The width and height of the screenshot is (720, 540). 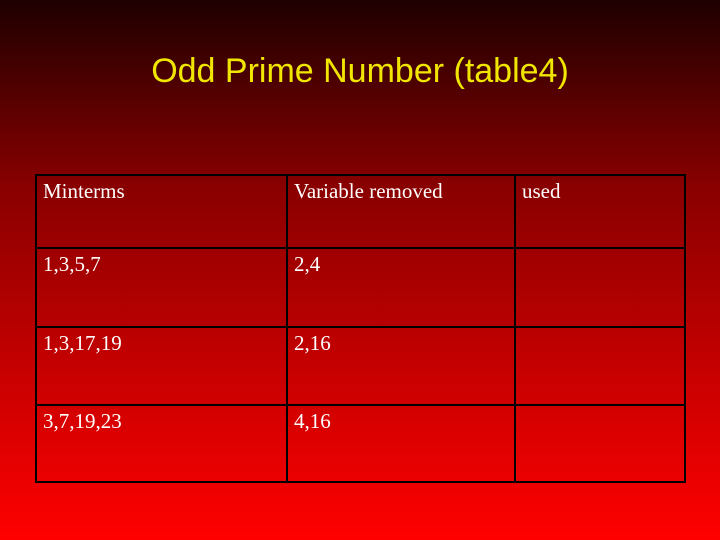 I want to click on cell-text: 1,3,17,19, so click(x=82, y=343).